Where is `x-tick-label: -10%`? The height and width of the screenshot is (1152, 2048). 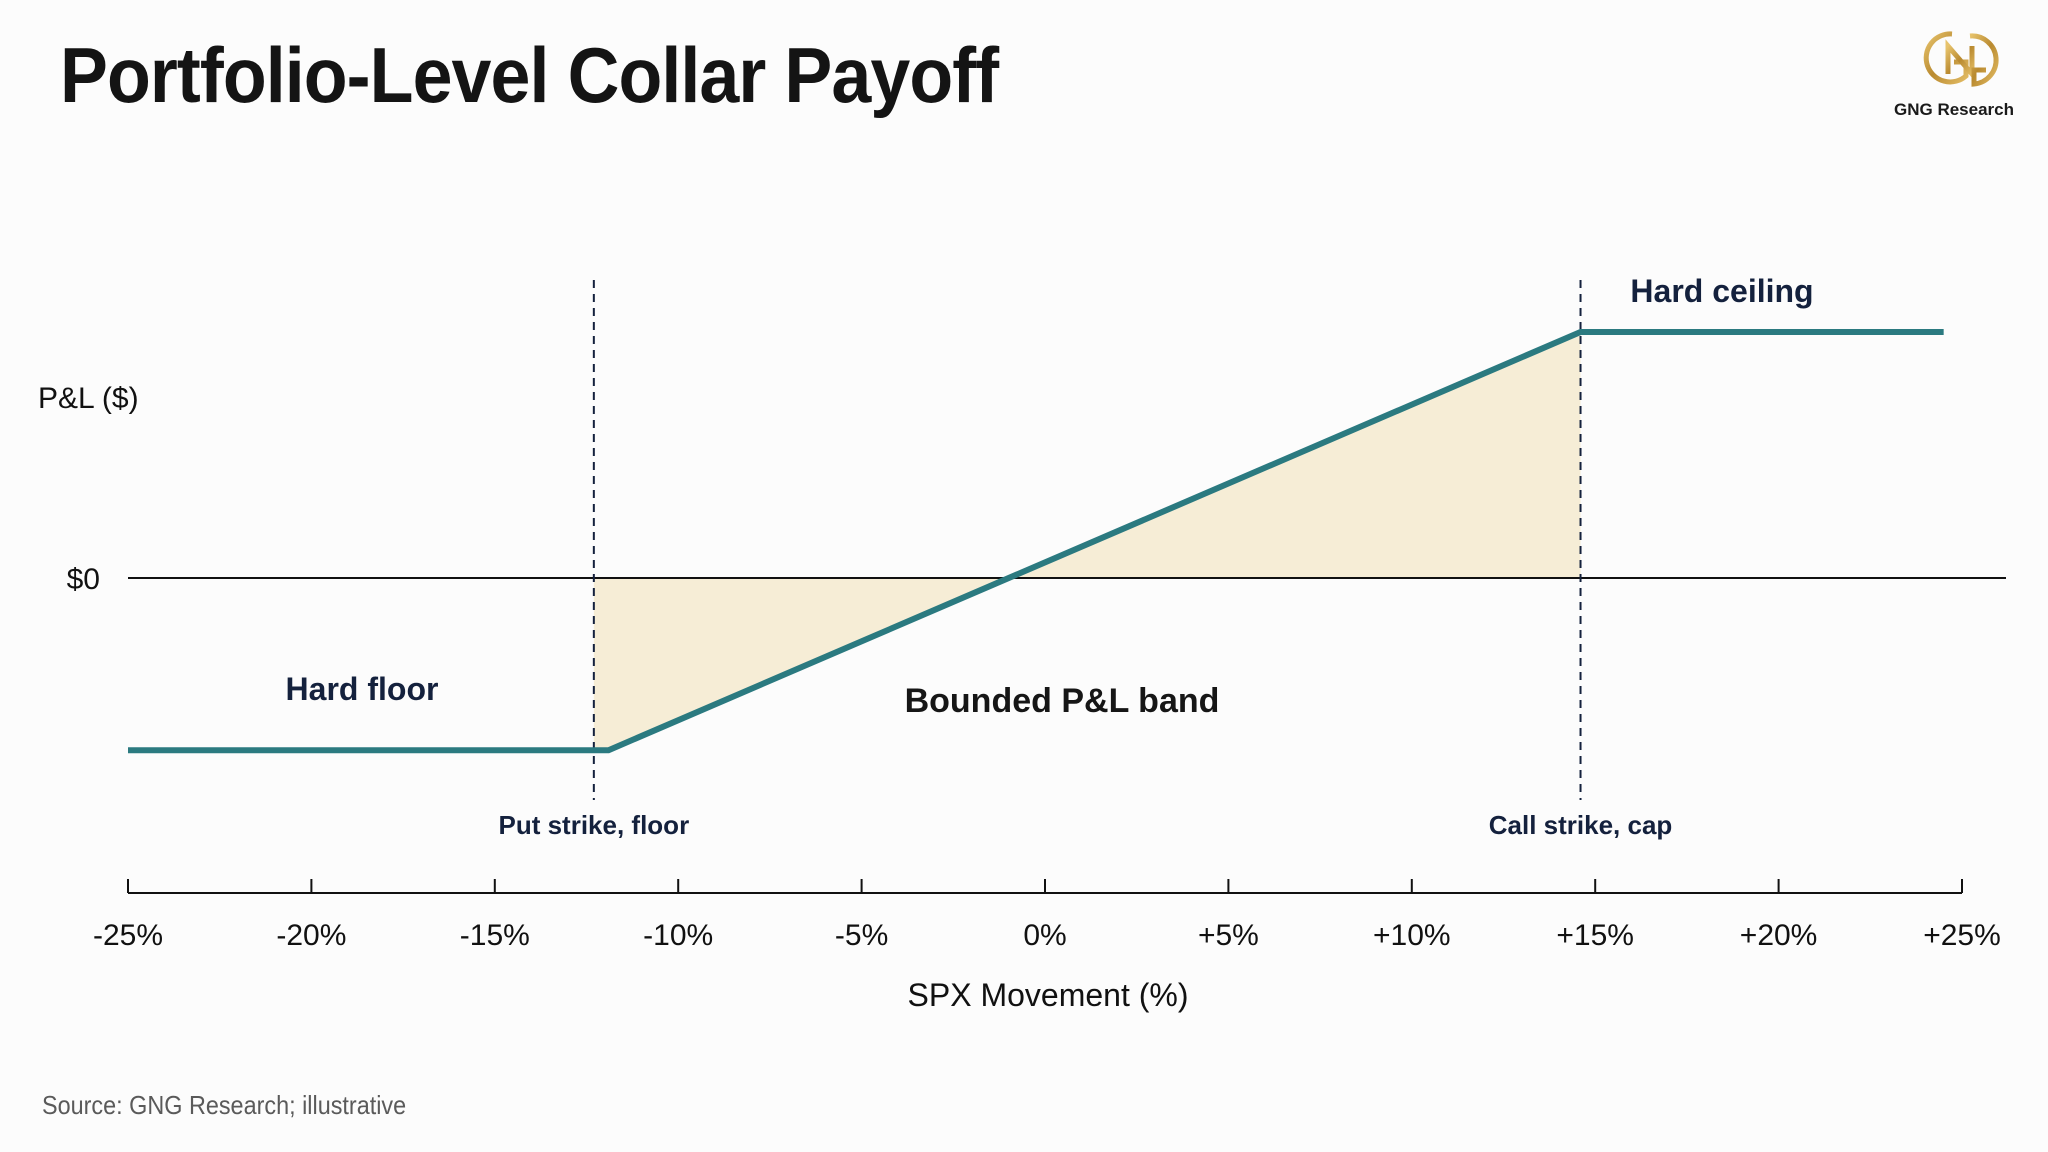 x-tick-label: -10% is located at coordinates (678, 935).